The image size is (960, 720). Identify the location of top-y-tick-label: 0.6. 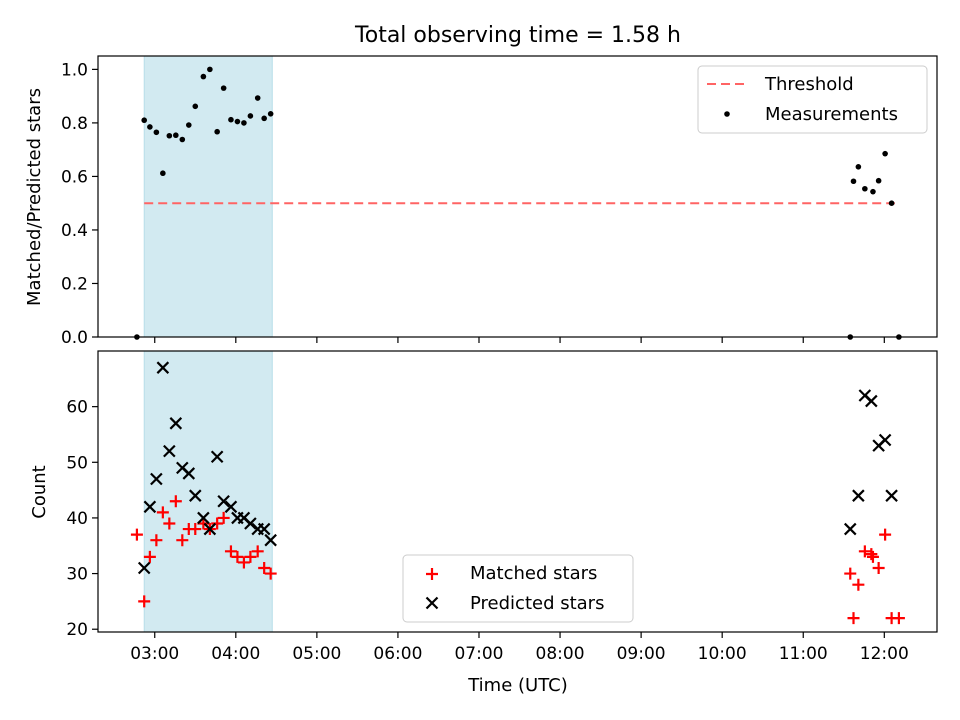
(74, 177).